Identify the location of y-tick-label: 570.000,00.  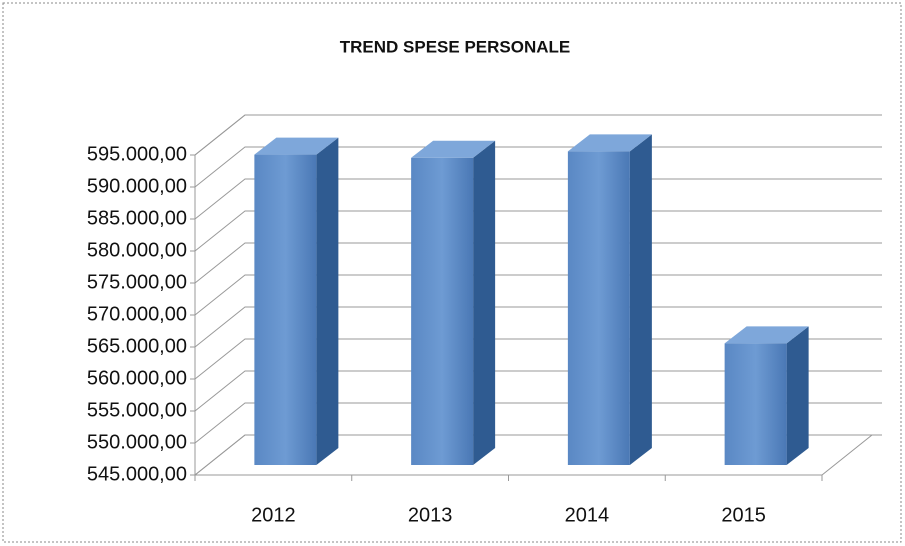
(137, 314).